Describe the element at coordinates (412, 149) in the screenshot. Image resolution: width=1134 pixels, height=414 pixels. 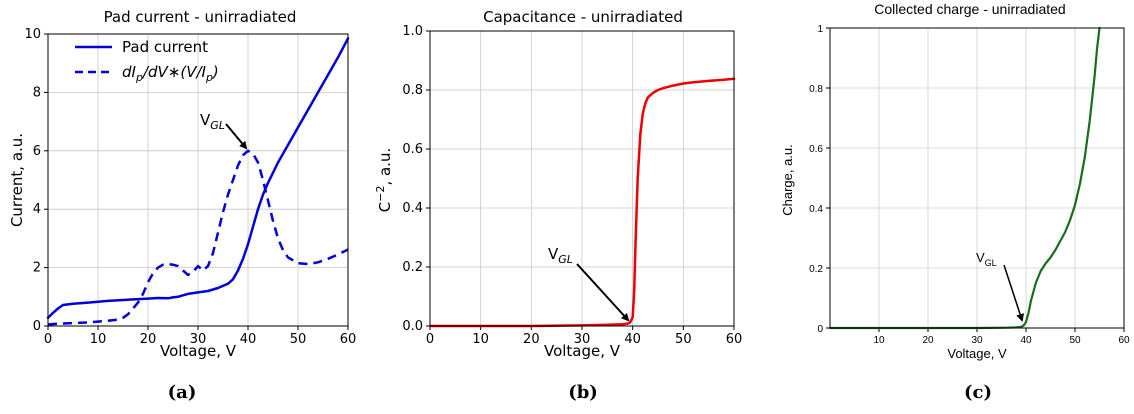
I see `chart-b-ytick-label: 0.6` at that location.